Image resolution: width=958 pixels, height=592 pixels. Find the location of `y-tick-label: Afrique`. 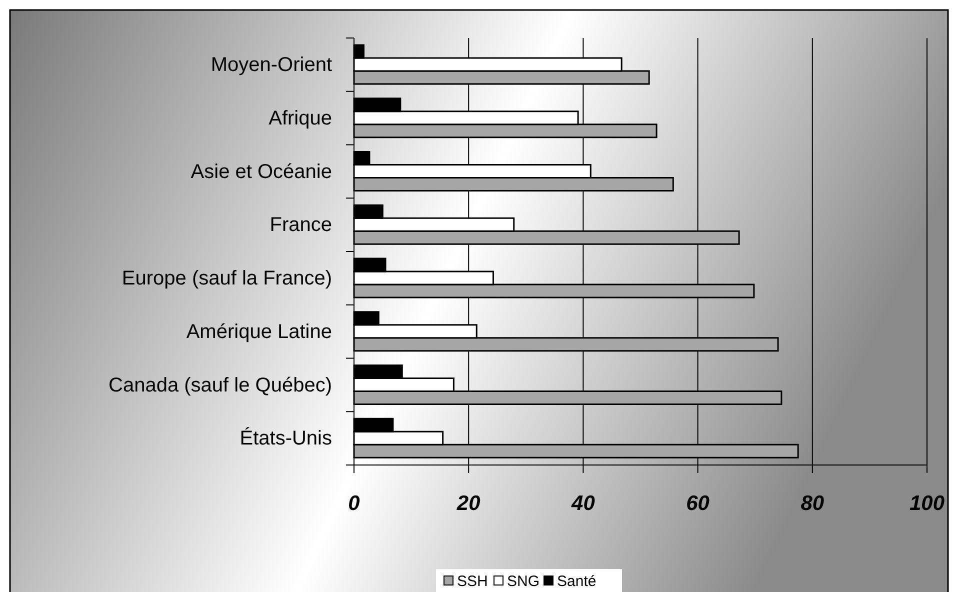

y-tick-label: Afrique is located at coordinates (300, 118).